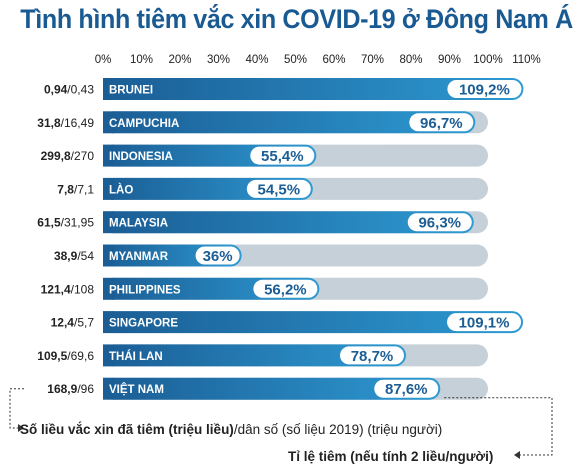 The width and height of the screenshot is (580, 476). What do you see at coordinates (56, 156) in the screenshot?
I see `doses-value: 299,8` at bounding box center [56, 156].